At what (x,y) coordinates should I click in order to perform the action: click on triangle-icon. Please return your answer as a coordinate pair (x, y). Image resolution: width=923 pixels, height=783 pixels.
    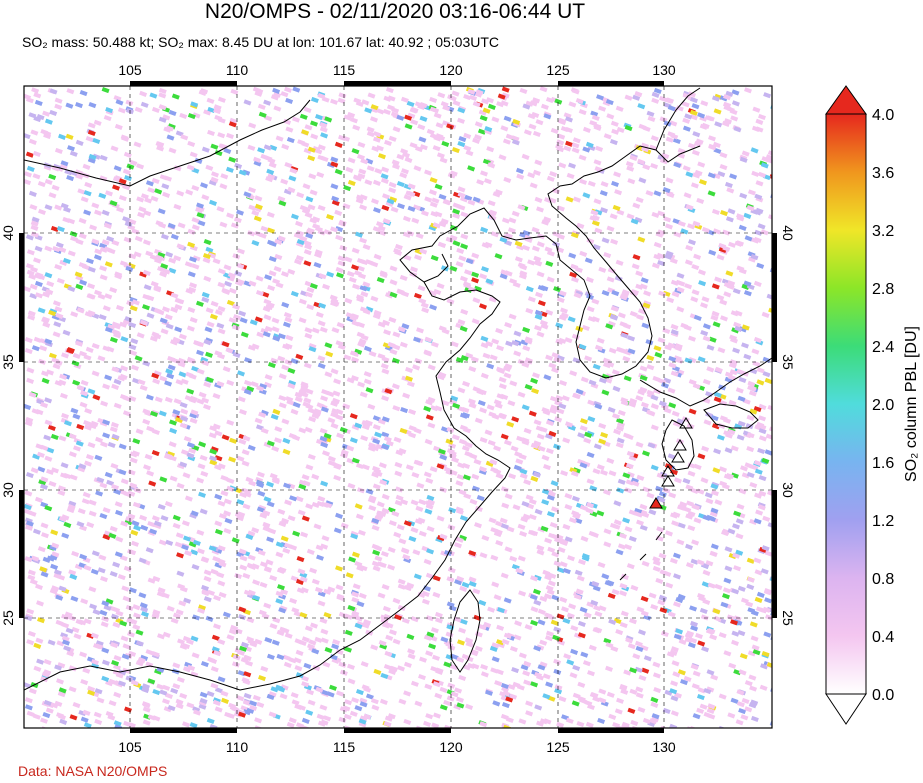
    Looking at the image, I should click on (678, 457).